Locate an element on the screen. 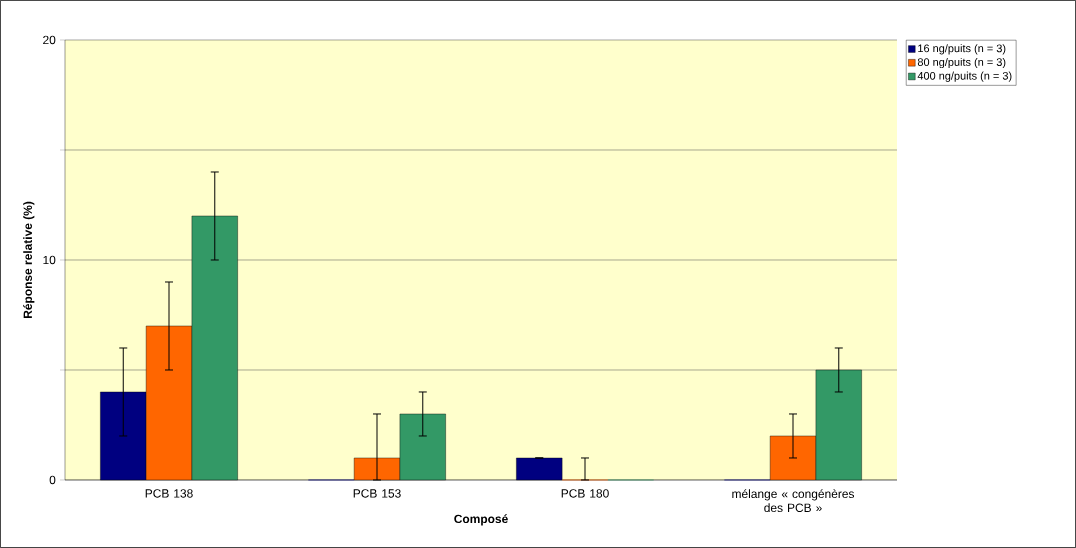  y-axis-title: Réponse relative (%) is located at coordinates (29, 259).